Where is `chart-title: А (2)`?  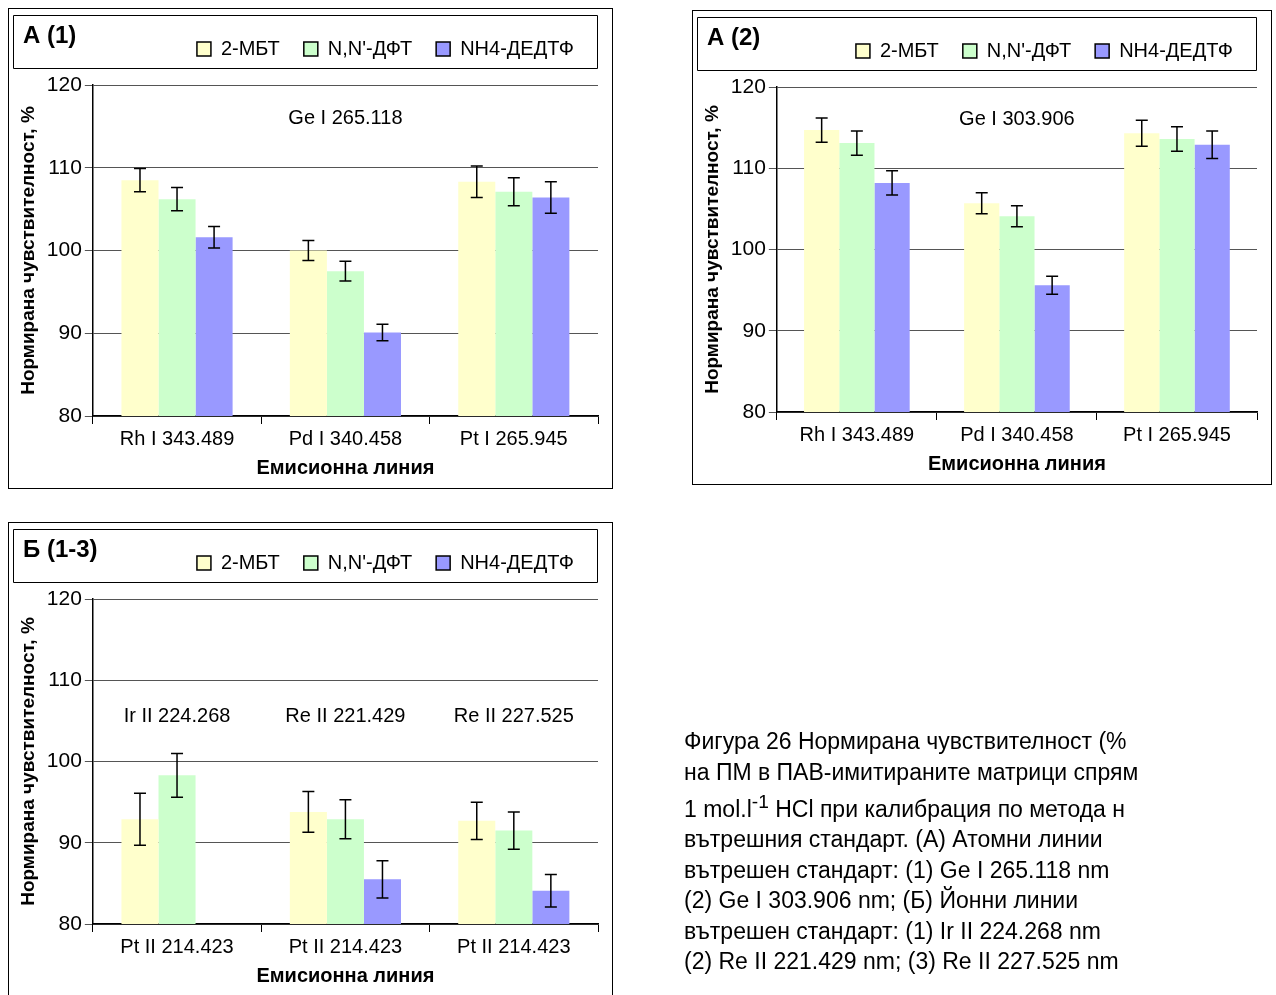
chart-title: А (2) is located at coordinates (734, 37).